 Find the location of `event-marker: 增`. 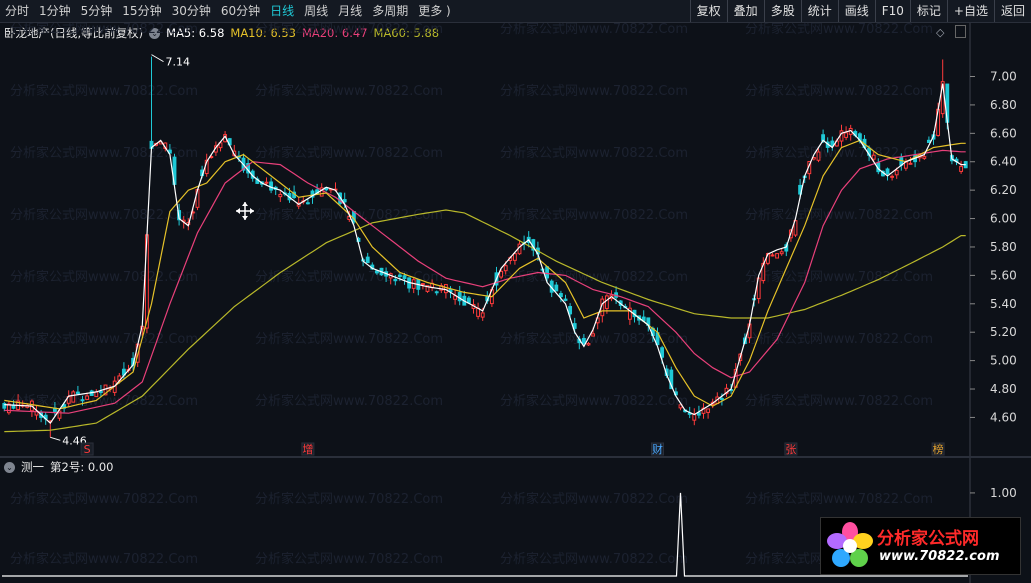

event-marker: 增 is located at coordinates (308, 449).